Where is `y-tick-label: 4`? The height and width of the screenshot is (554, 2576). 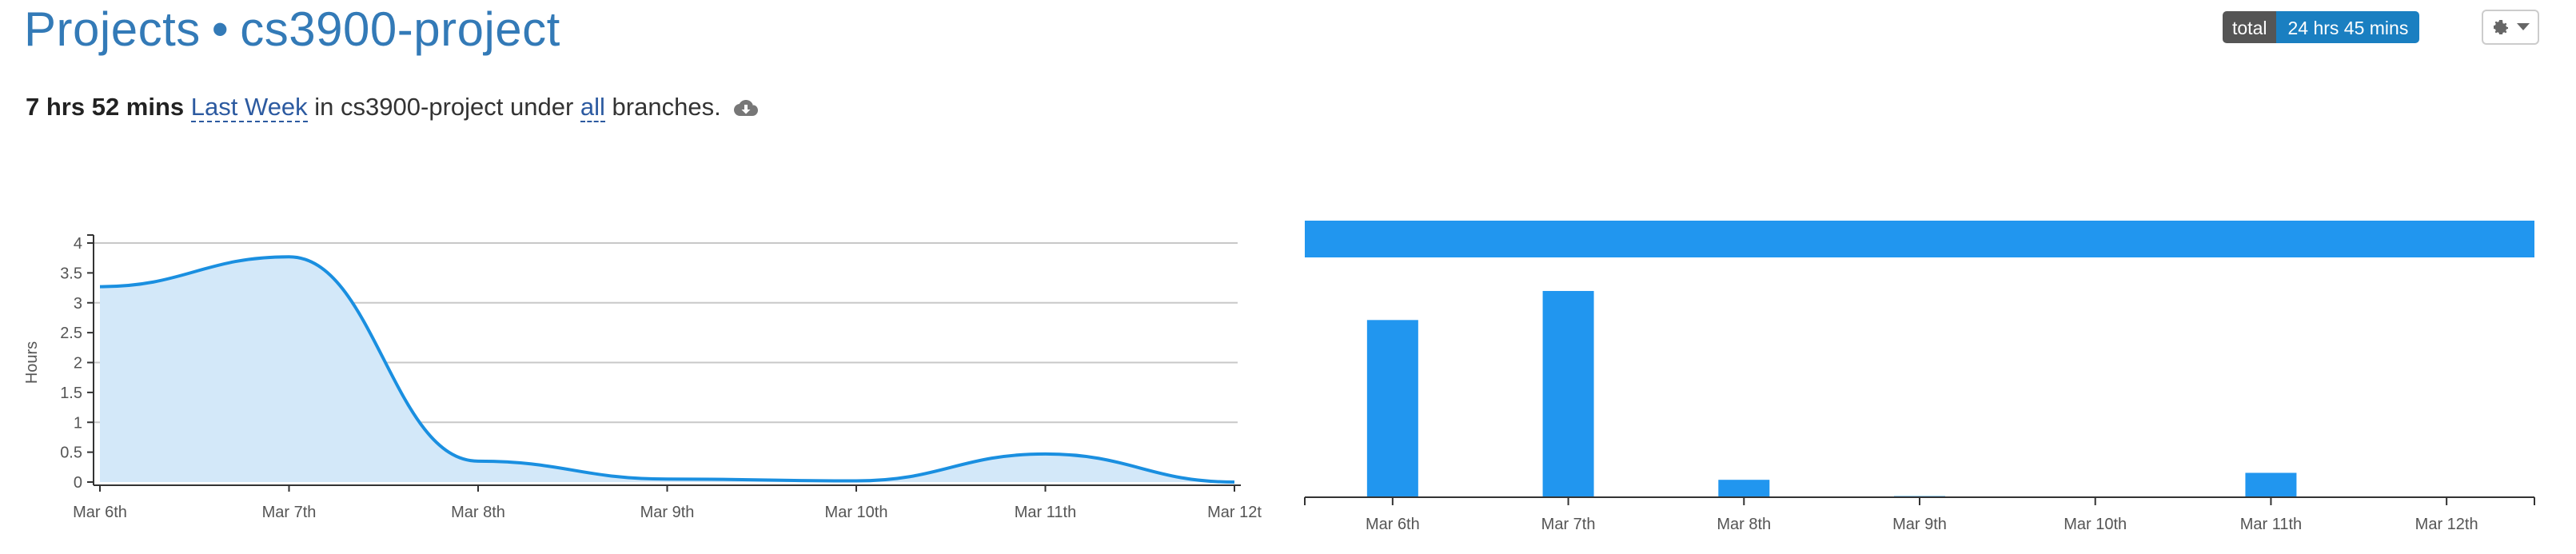 y-tick-label: 4 is located at coordinates (78, 244).